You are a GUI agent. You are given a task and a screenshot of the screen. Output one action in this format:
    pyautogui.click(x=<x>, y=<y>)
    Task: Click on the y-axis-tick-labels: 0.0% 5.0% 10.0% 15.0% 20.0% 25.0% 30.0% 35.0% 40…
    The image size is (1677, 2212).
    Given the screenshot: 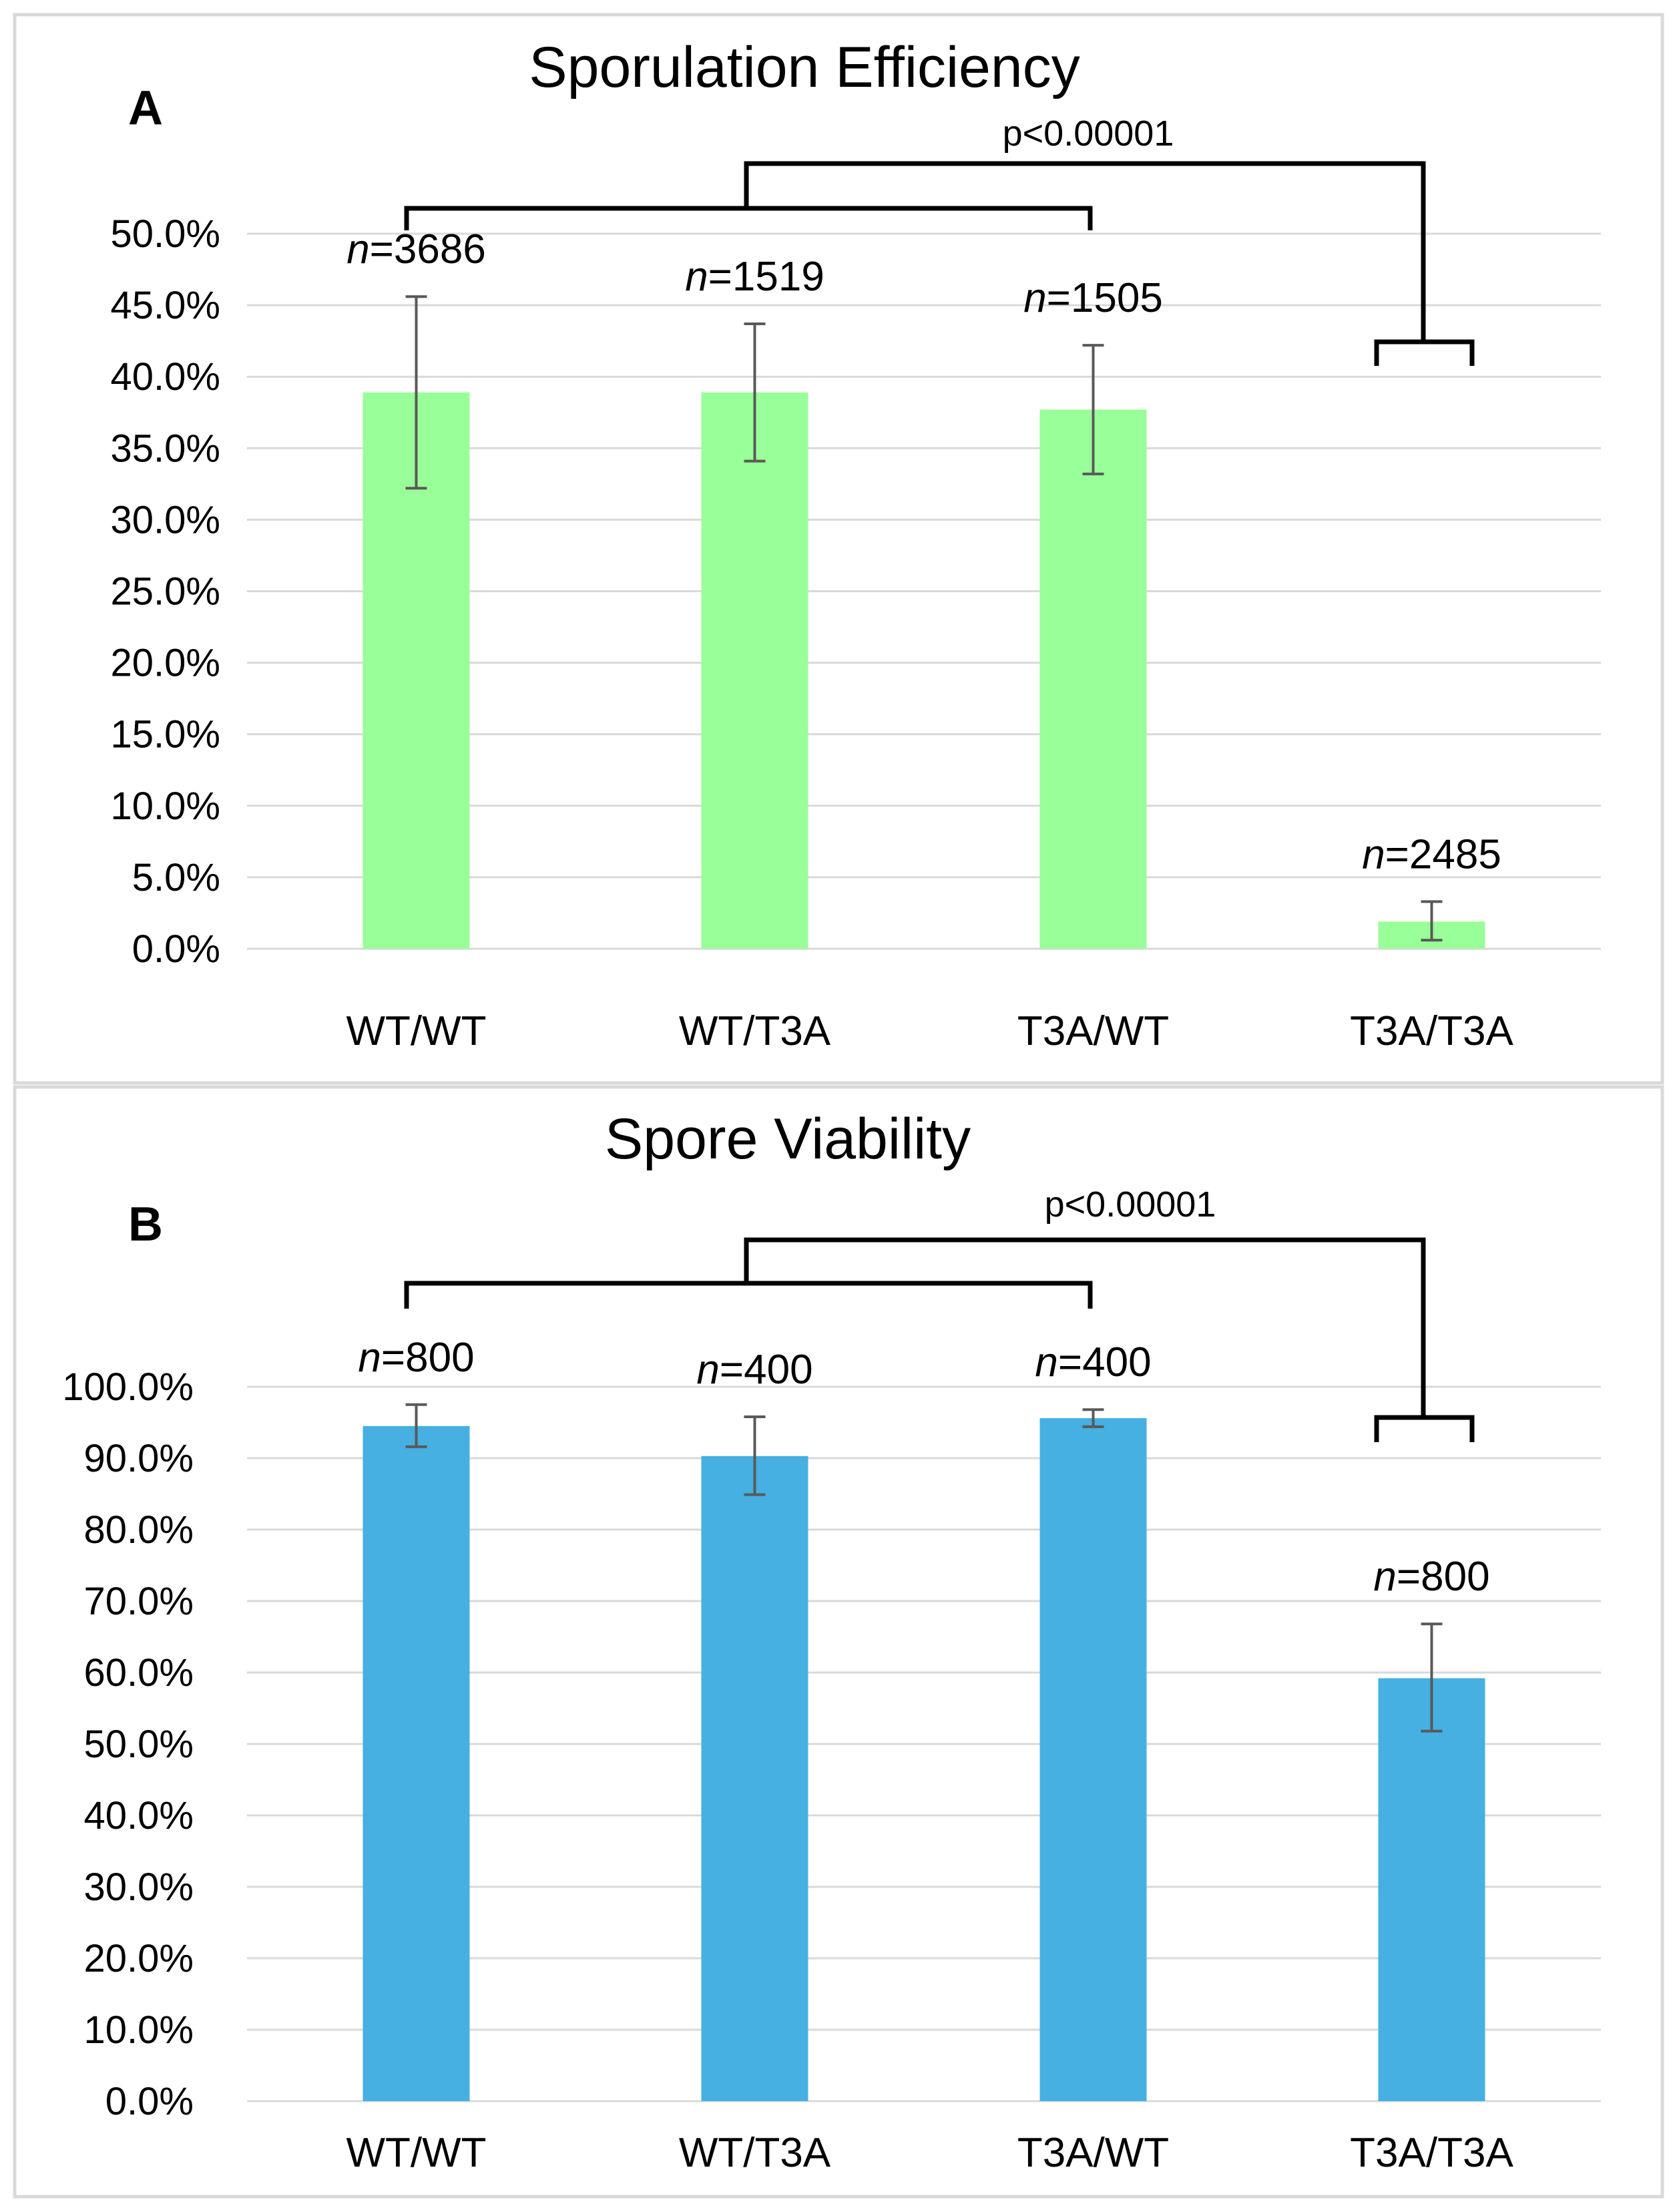 What is the action you would take?
    pyautogui.click(x=165, y=591)
    